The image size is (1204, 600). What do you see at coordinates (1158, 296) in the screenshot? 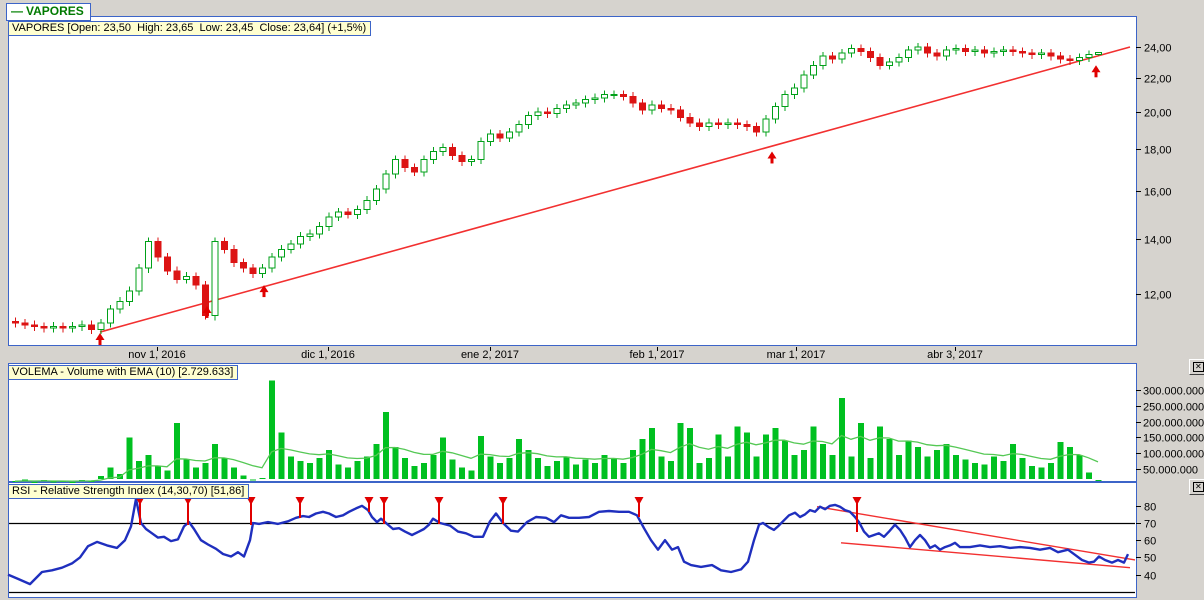
I see `price-tick-label: 12,00` at bounding box center [1158, 296].